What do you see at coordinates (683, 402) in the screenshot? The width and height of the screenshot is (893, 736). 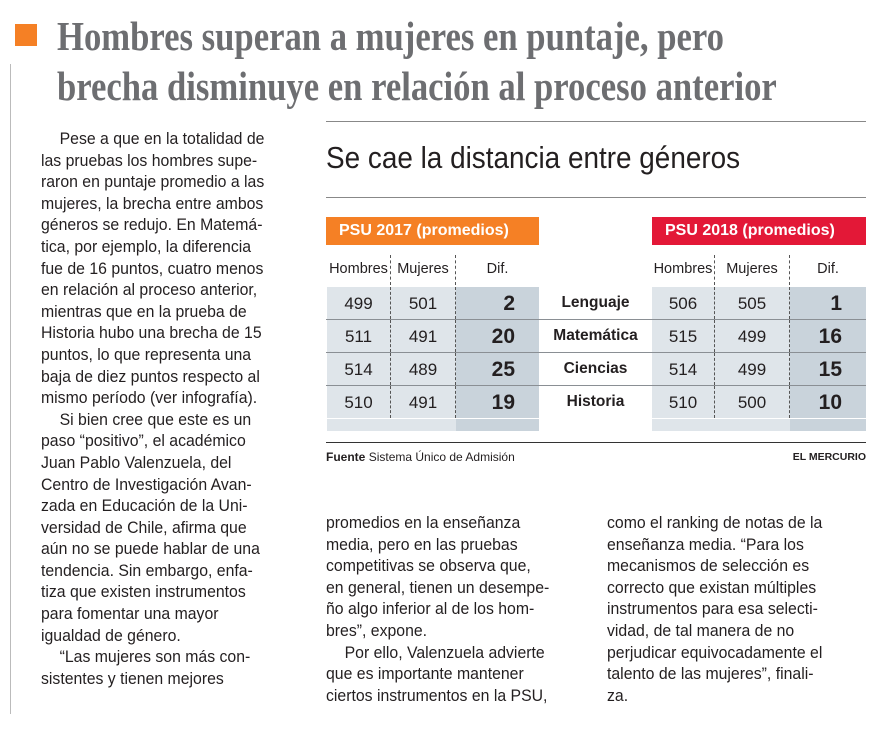 I see `psu2018-hombres-cell: 510` at bounding box center [683, 402].